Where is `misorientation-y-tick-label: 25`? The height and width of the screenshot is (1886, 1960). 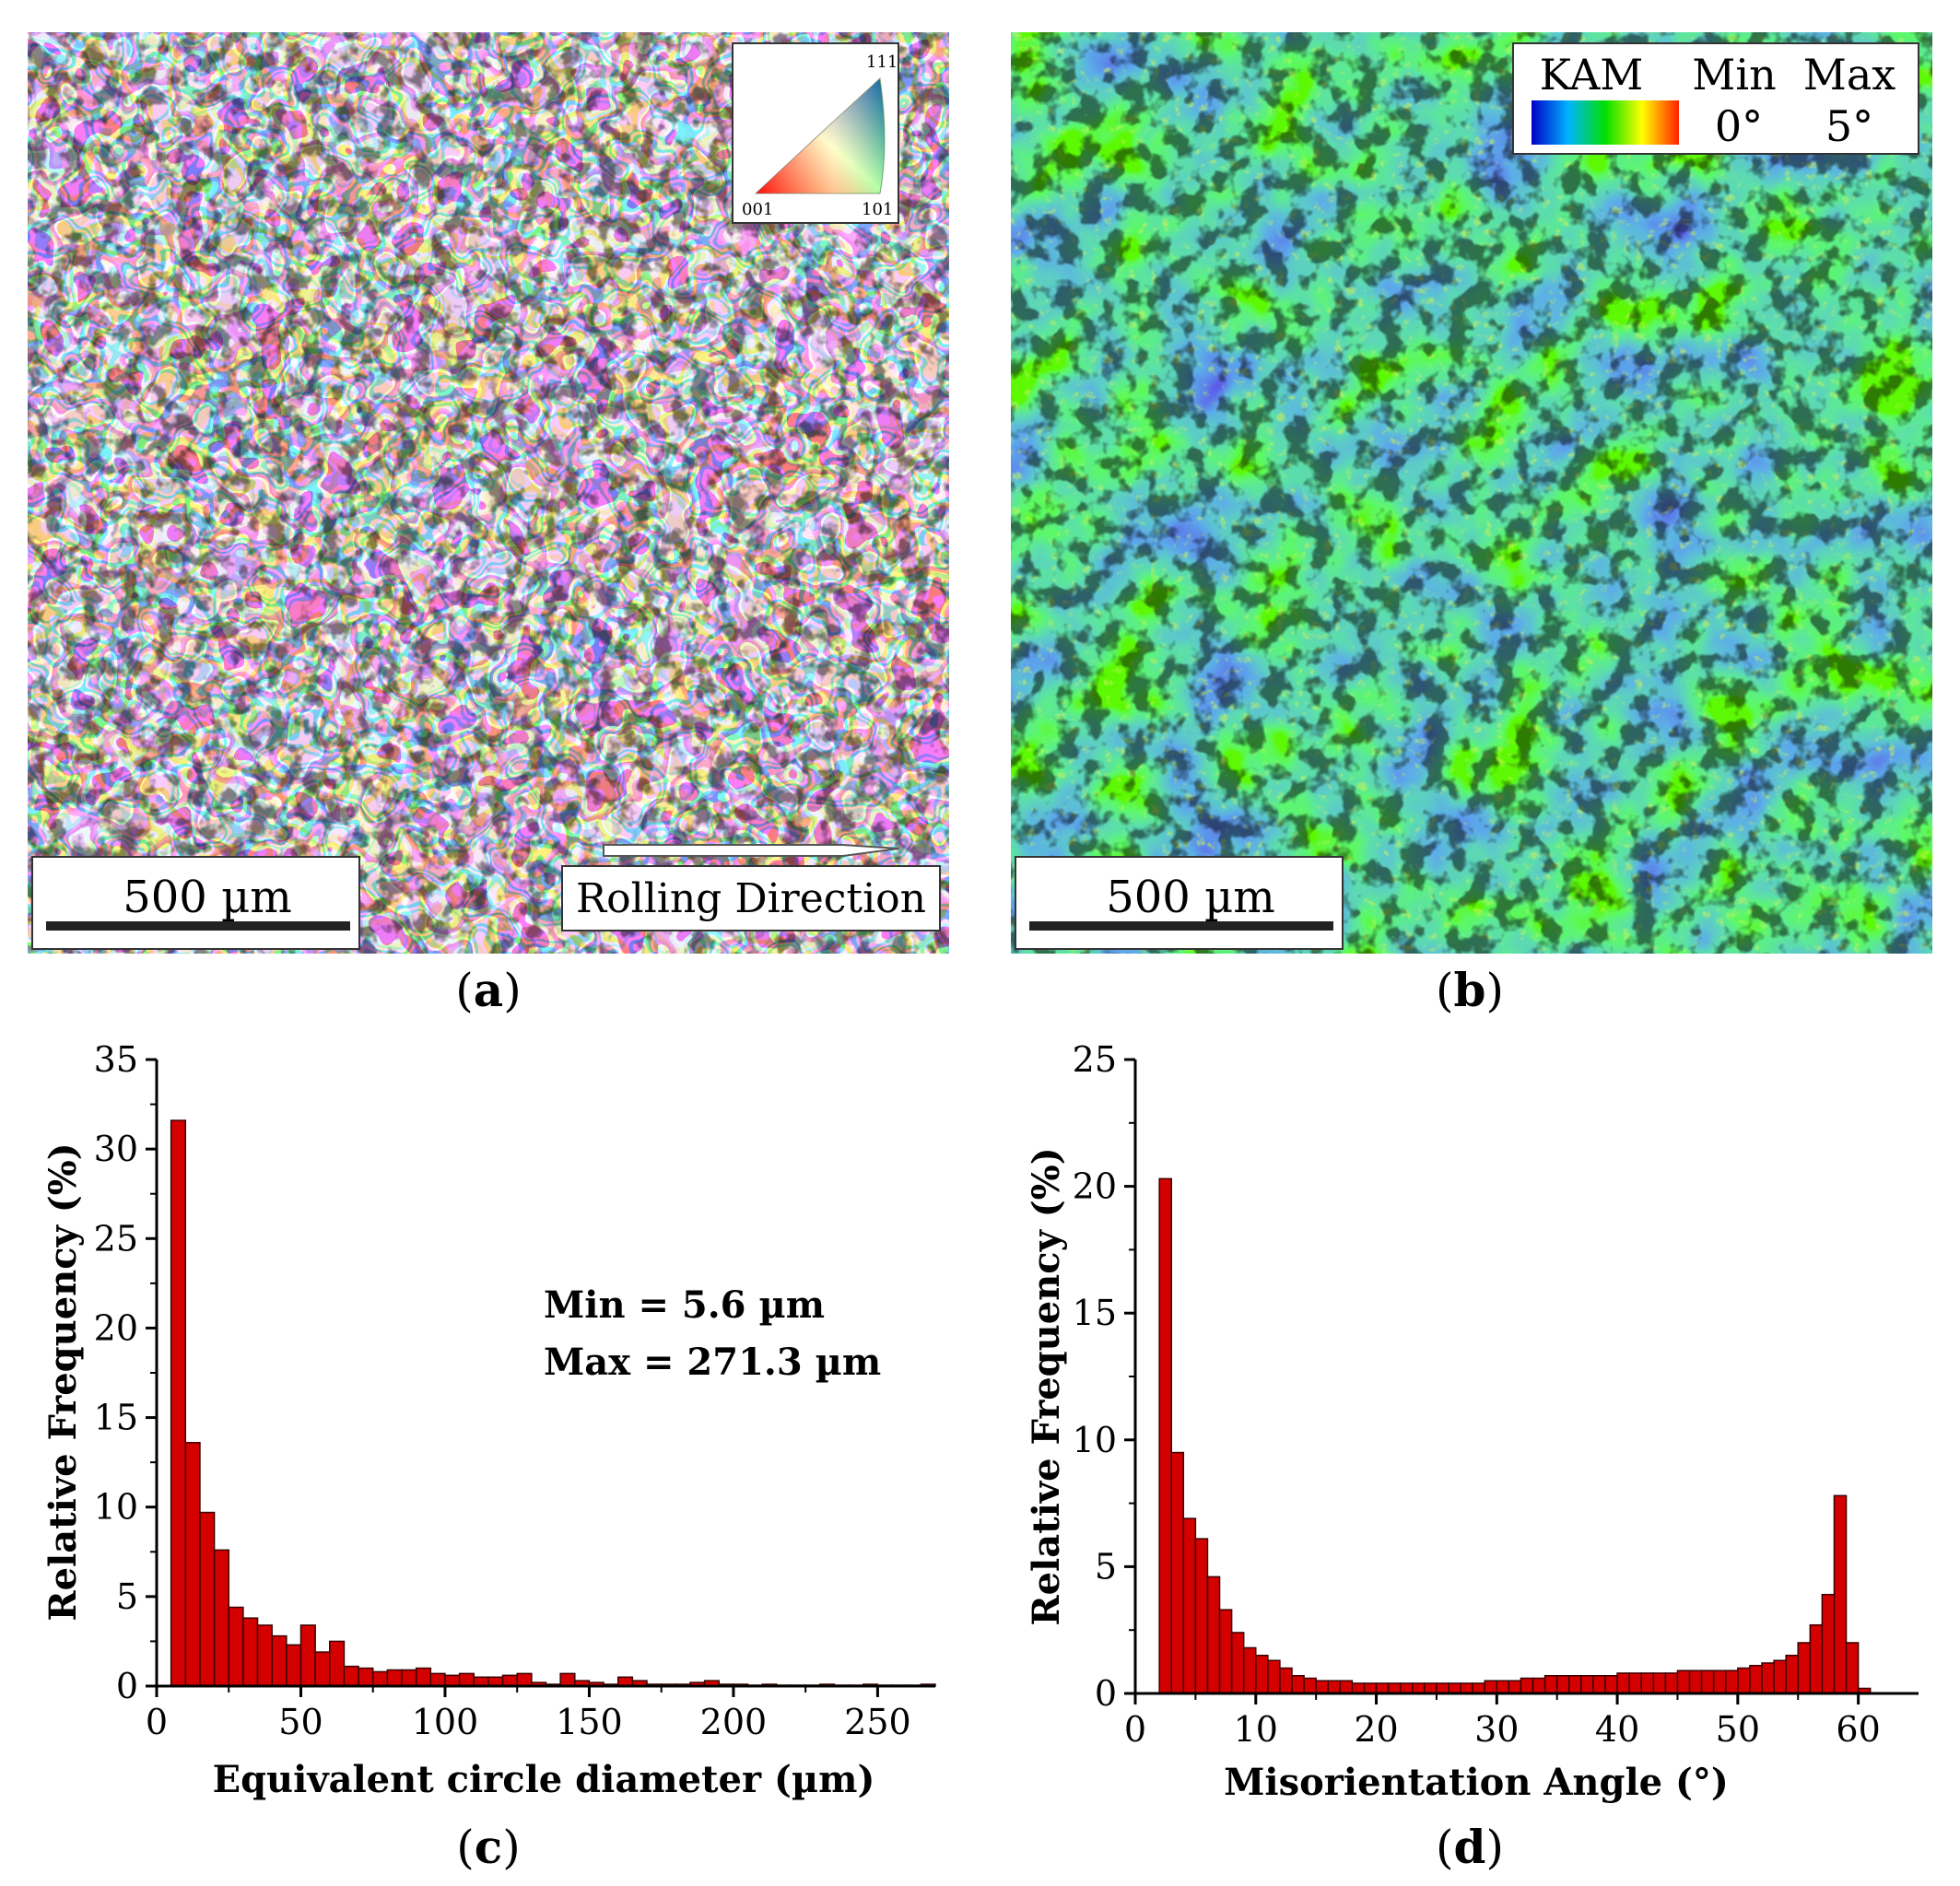 misorientation-y-tick-label: 25 is located at coordinates (1095, 1060).